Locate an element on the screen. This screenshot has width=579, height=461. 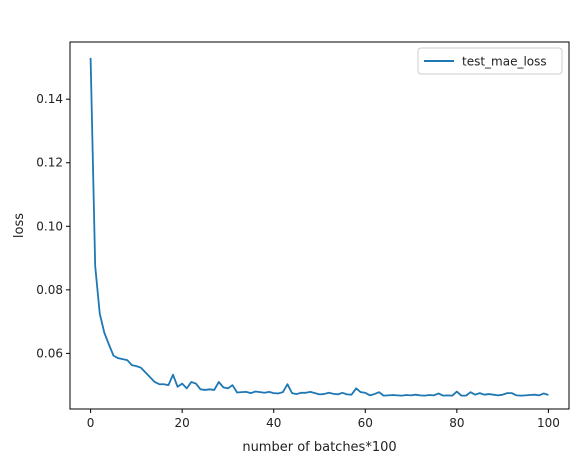
y-tick-label: 0.12 is located at coordinates (49, 163).